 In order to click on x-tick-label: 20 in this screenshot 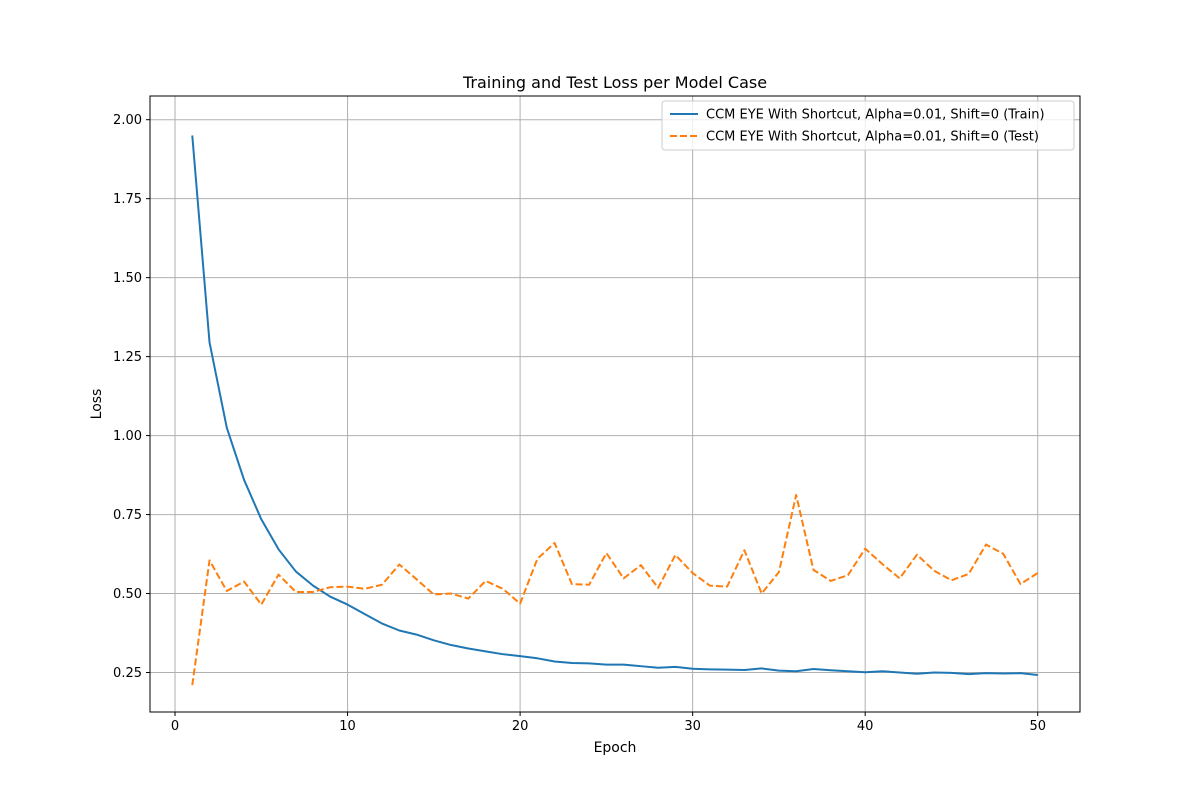, I will do `click(520, 726)`.